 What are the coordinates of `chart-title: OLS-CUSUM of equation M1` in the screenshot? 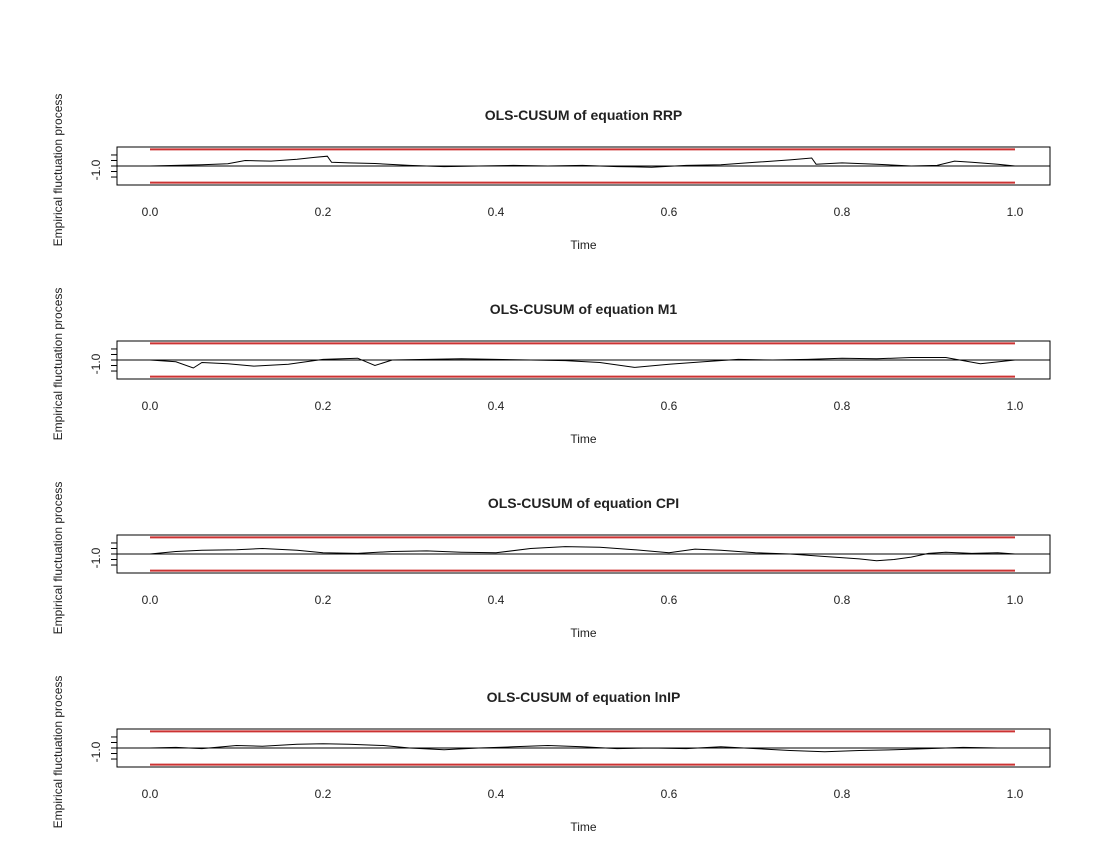 It's located at (584, 309).